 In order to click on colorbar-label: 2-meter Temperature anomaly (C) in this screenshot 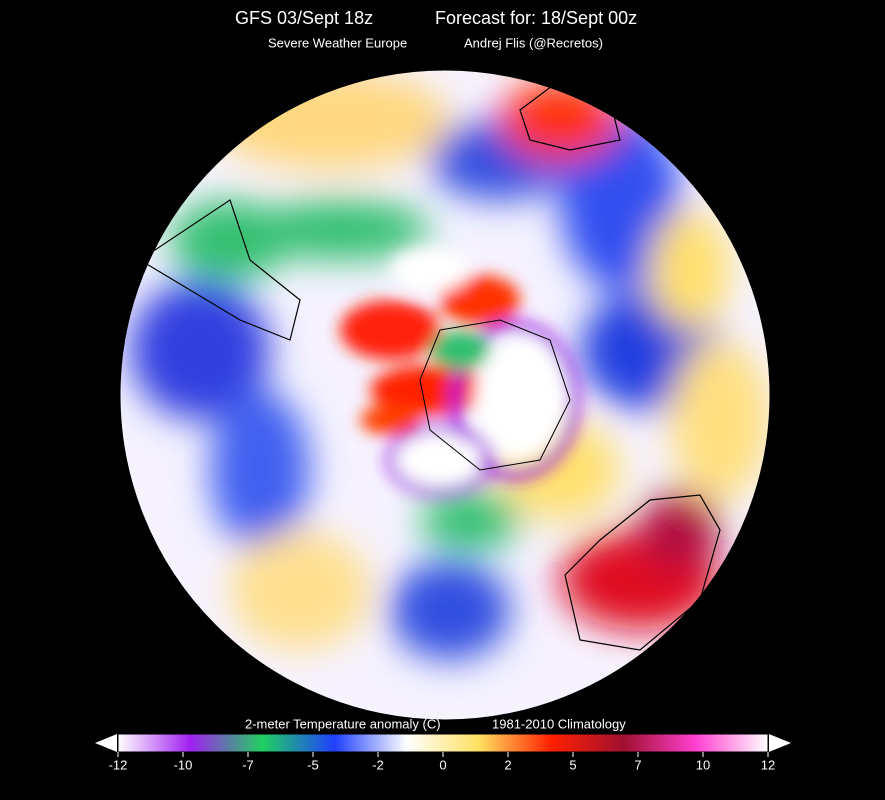, I will do `click(343, 723)`.